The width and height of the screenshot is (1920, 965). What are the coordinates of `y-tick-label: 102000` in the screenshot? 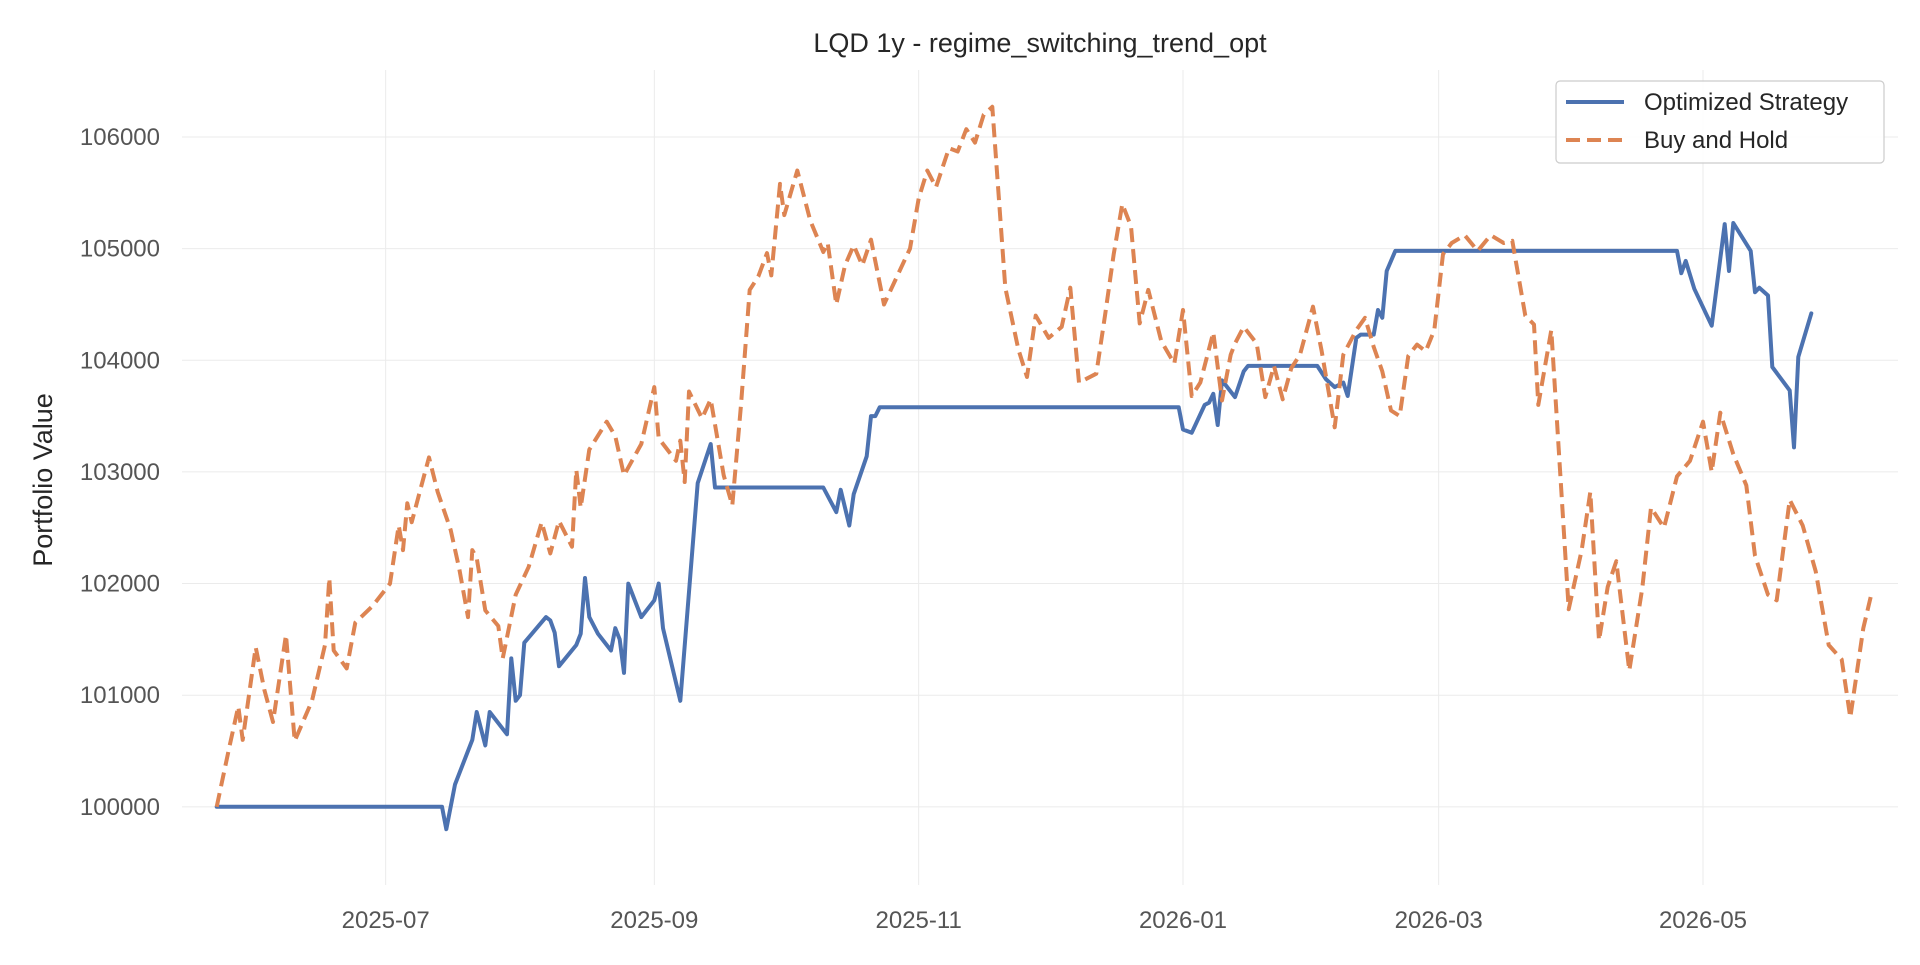 It's located at (120, 584).